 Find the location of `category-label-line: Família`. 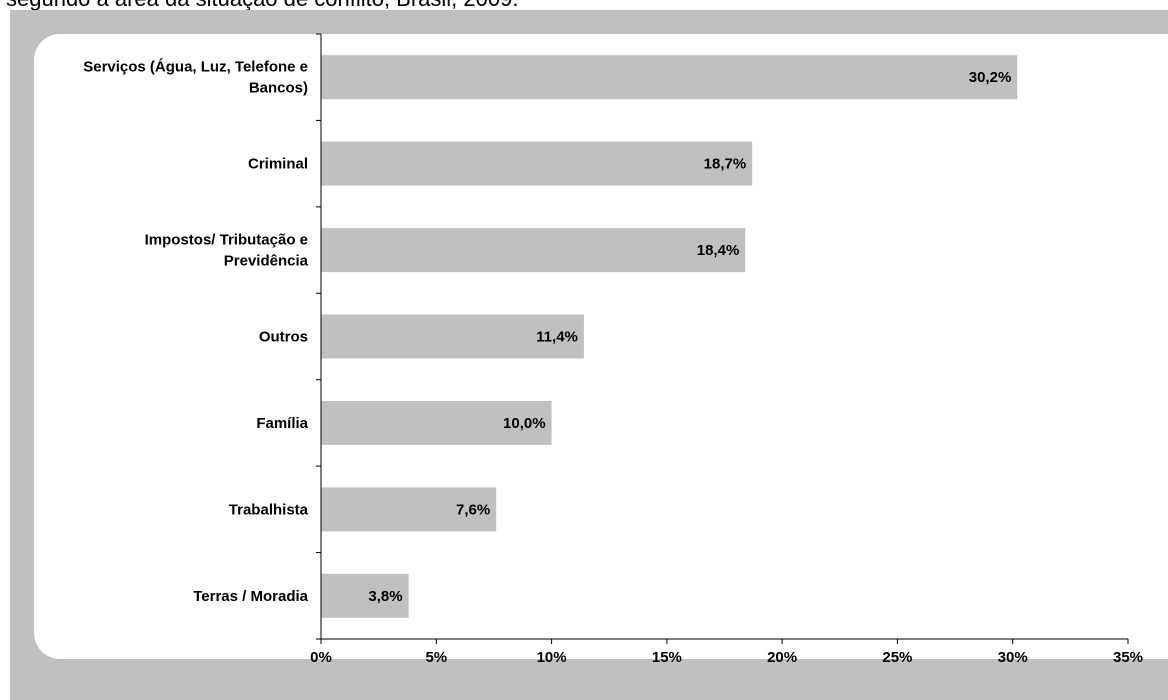

category-label-line: Família is located at coordinates (282, 423).